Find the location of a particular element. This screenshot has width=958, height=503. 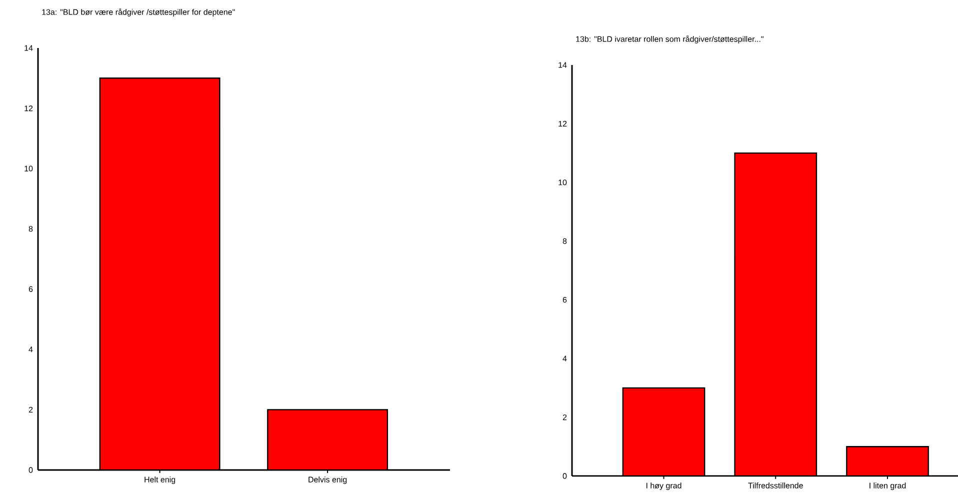

chart-title: 13b: "BLD ivaretar rollen som rådgiver/støttespiller..." is located at coordinates (670, 39).